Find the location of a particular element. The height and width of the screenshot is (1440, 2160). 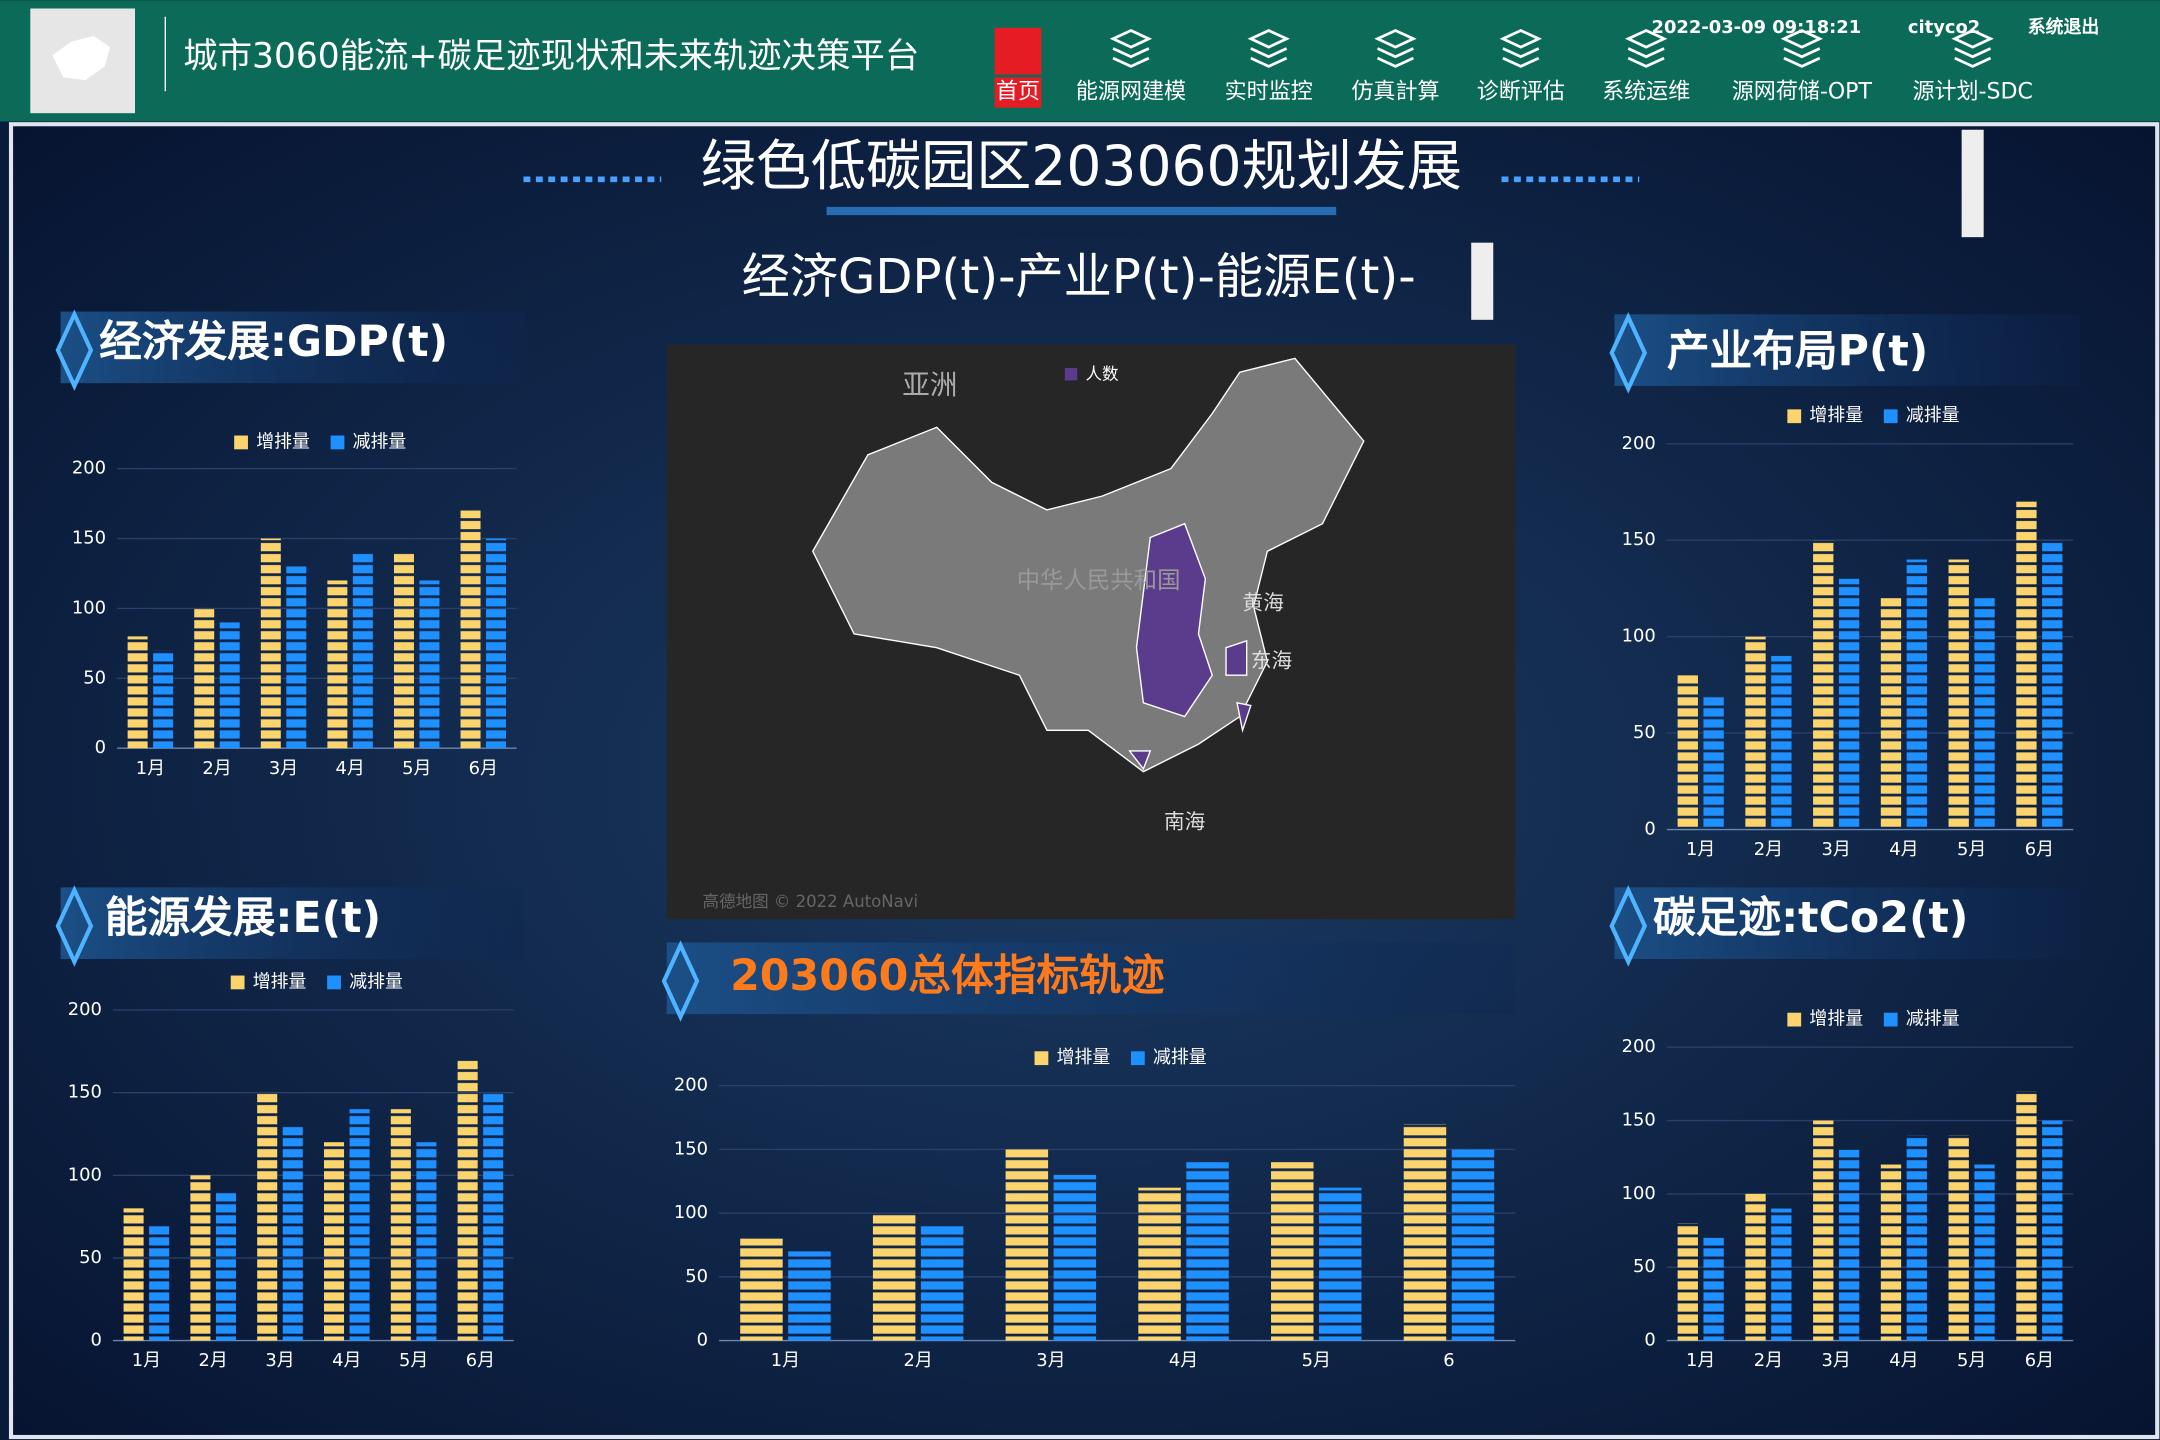

nav-item: 源计划-SDC is located at coordinates (1972, 92).